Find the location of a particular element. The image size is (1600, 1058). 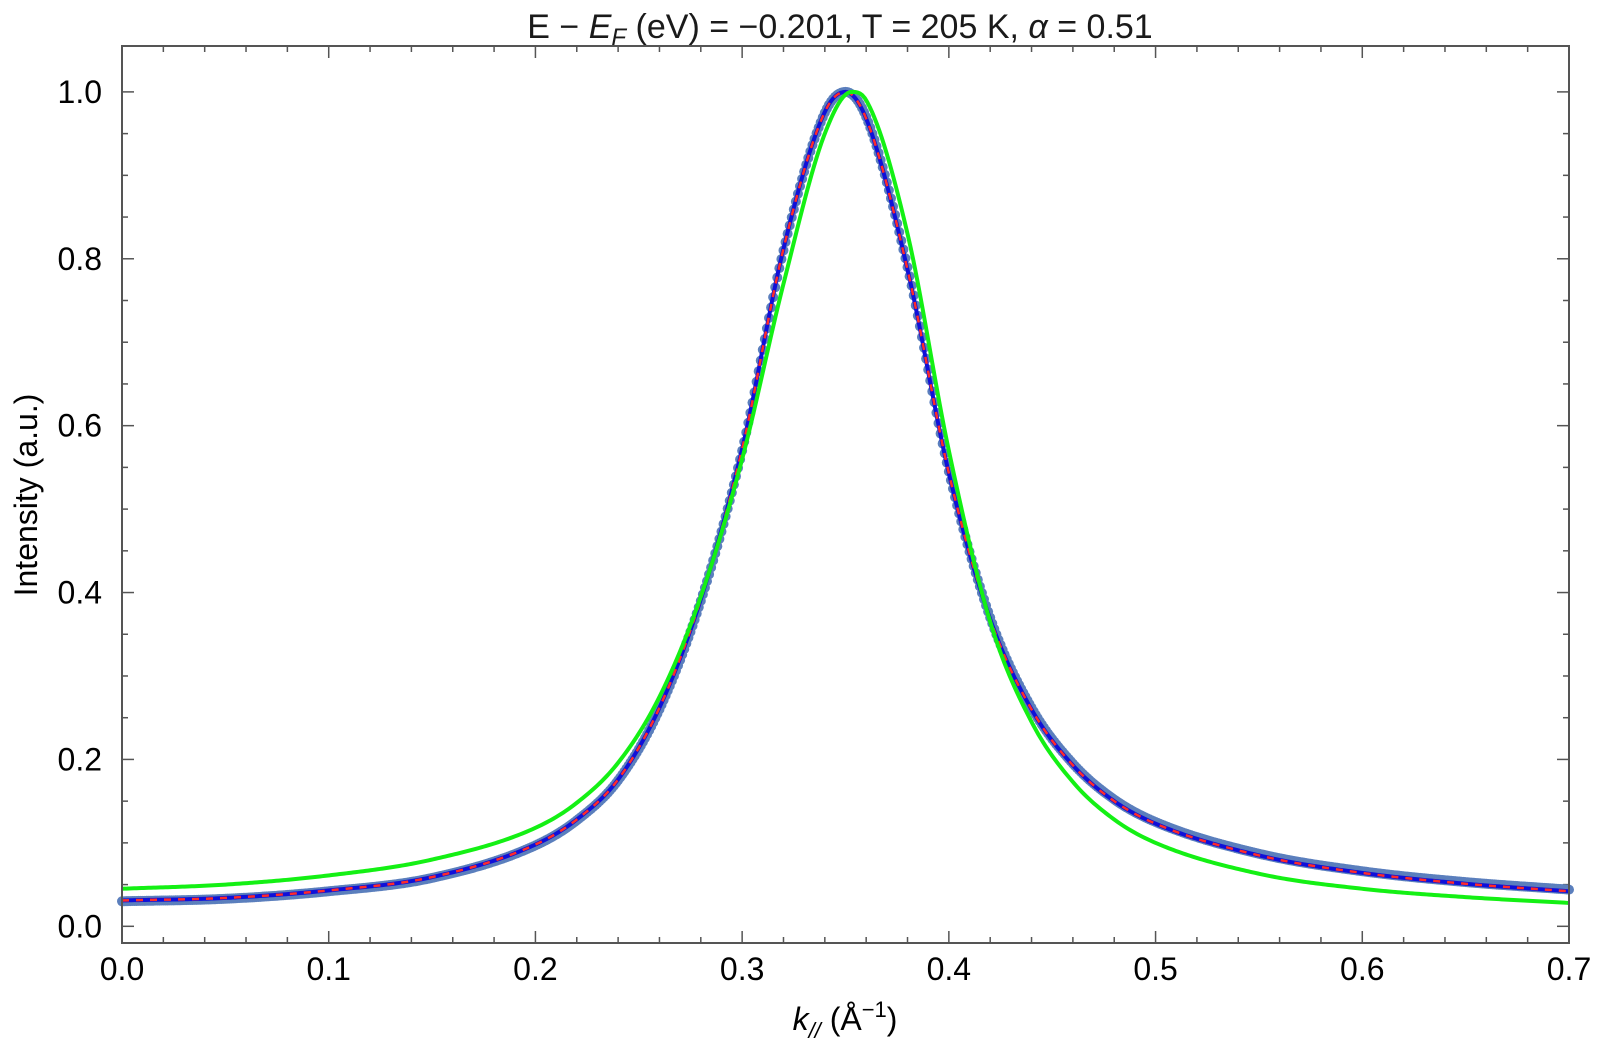

x-tick-label: 0.5 is located at coordinates (1155, 969).